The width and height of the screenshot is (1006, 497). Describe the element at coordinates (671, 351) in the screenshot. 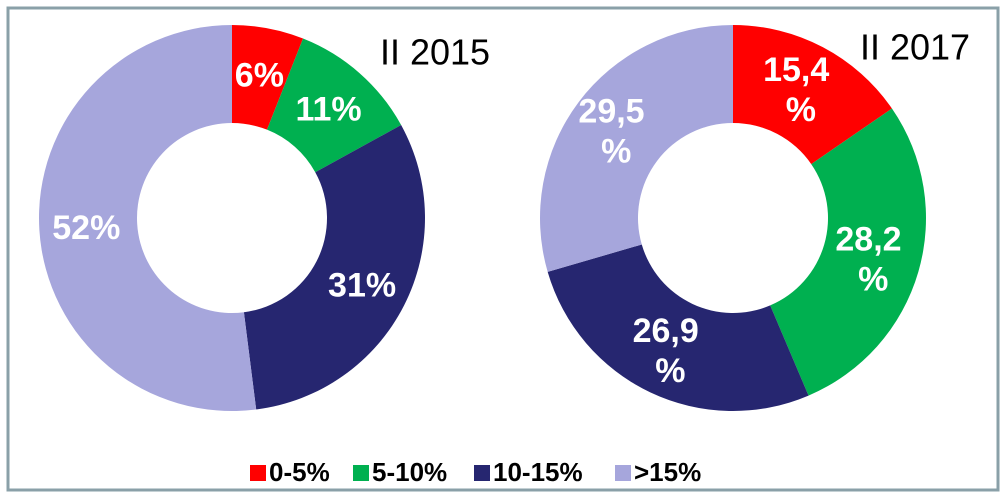

I see `data-label: 26,9 %` at that location.